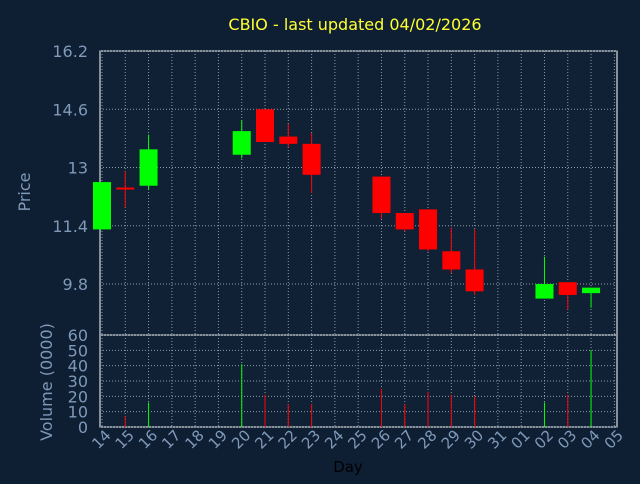 The image size is (640, 484). I want to click on x-tick-label: 05, so click(614, 439).